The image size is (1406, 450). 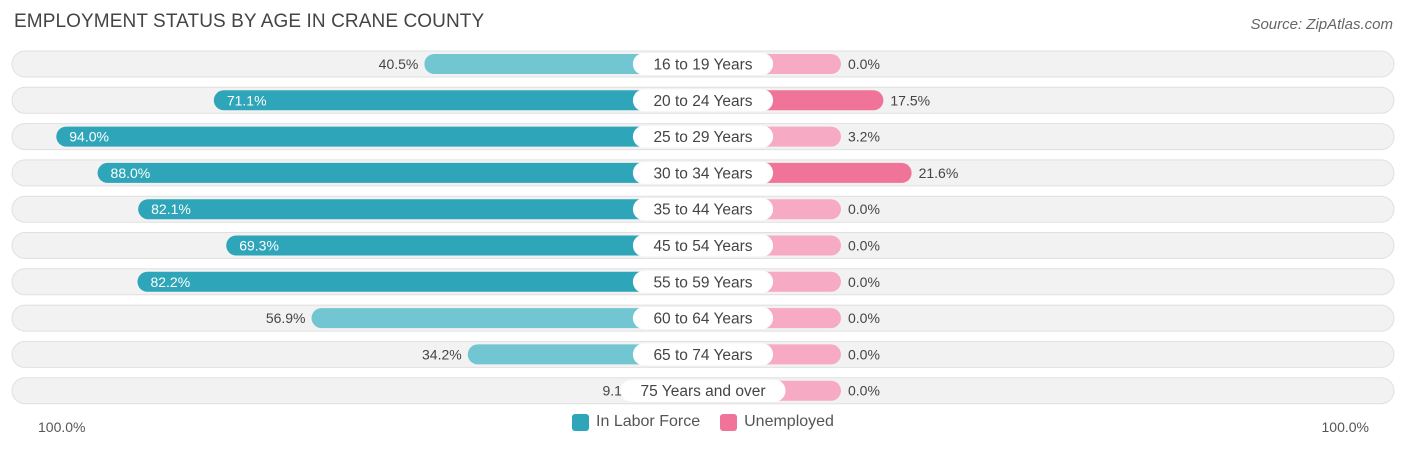 I want to click on category-label: 65 to 74 Years, so click(x=702, y=355).